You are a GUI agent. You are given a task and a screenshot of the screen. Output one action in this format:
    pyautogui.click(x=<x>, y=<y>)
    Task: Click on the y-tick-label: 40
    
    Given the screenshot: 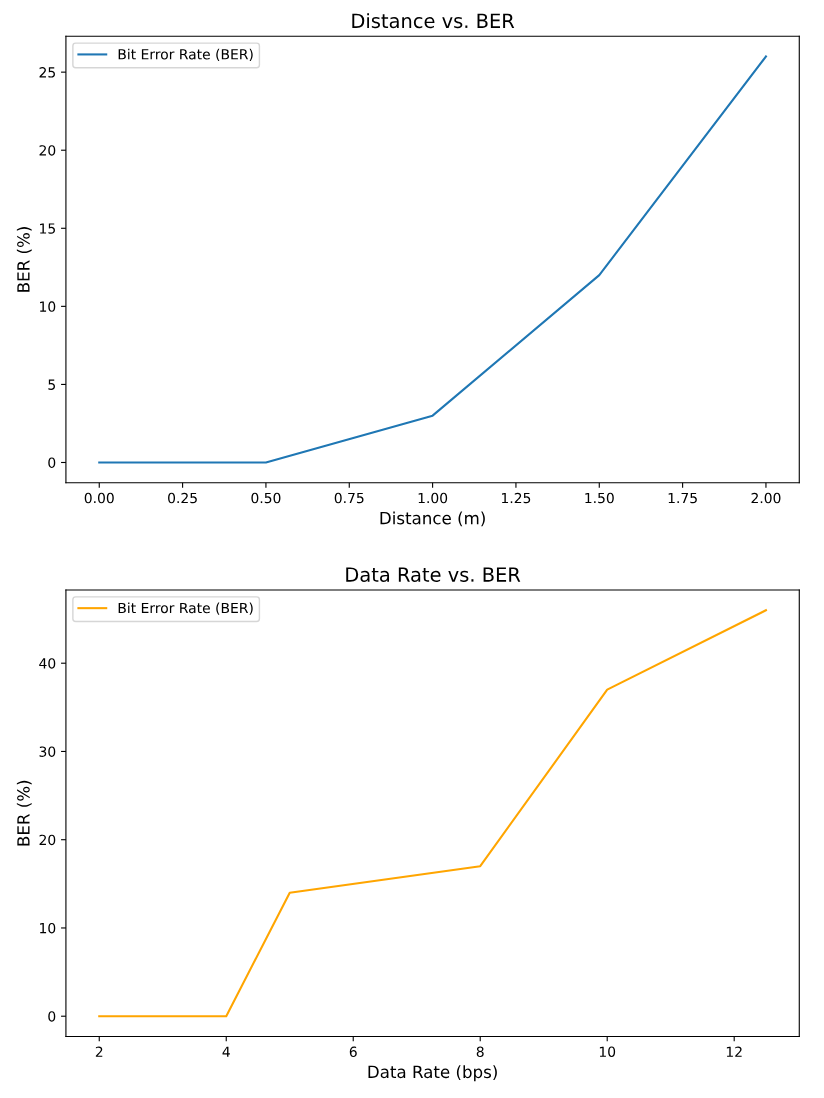 What is the action you would take?
    pyautogui.click(x=47, y=663)
    